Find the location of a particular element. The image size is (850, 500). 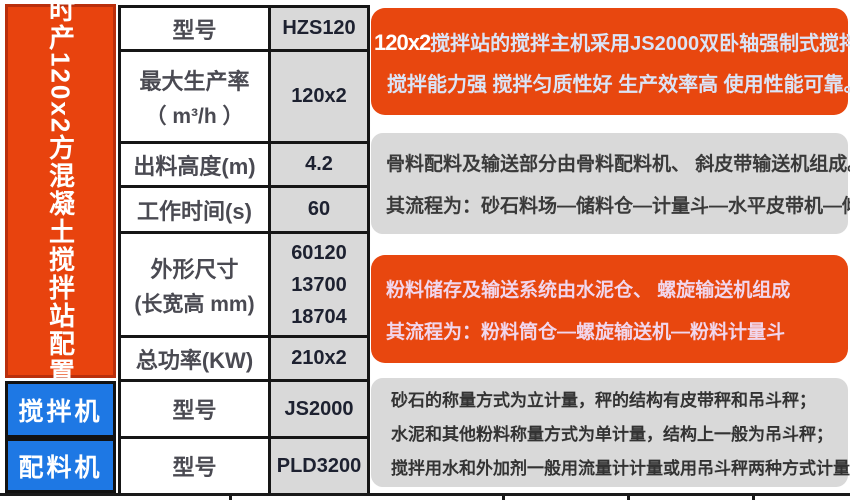

table-row: 型号 HZS120 is located at coordinates (244, 28).